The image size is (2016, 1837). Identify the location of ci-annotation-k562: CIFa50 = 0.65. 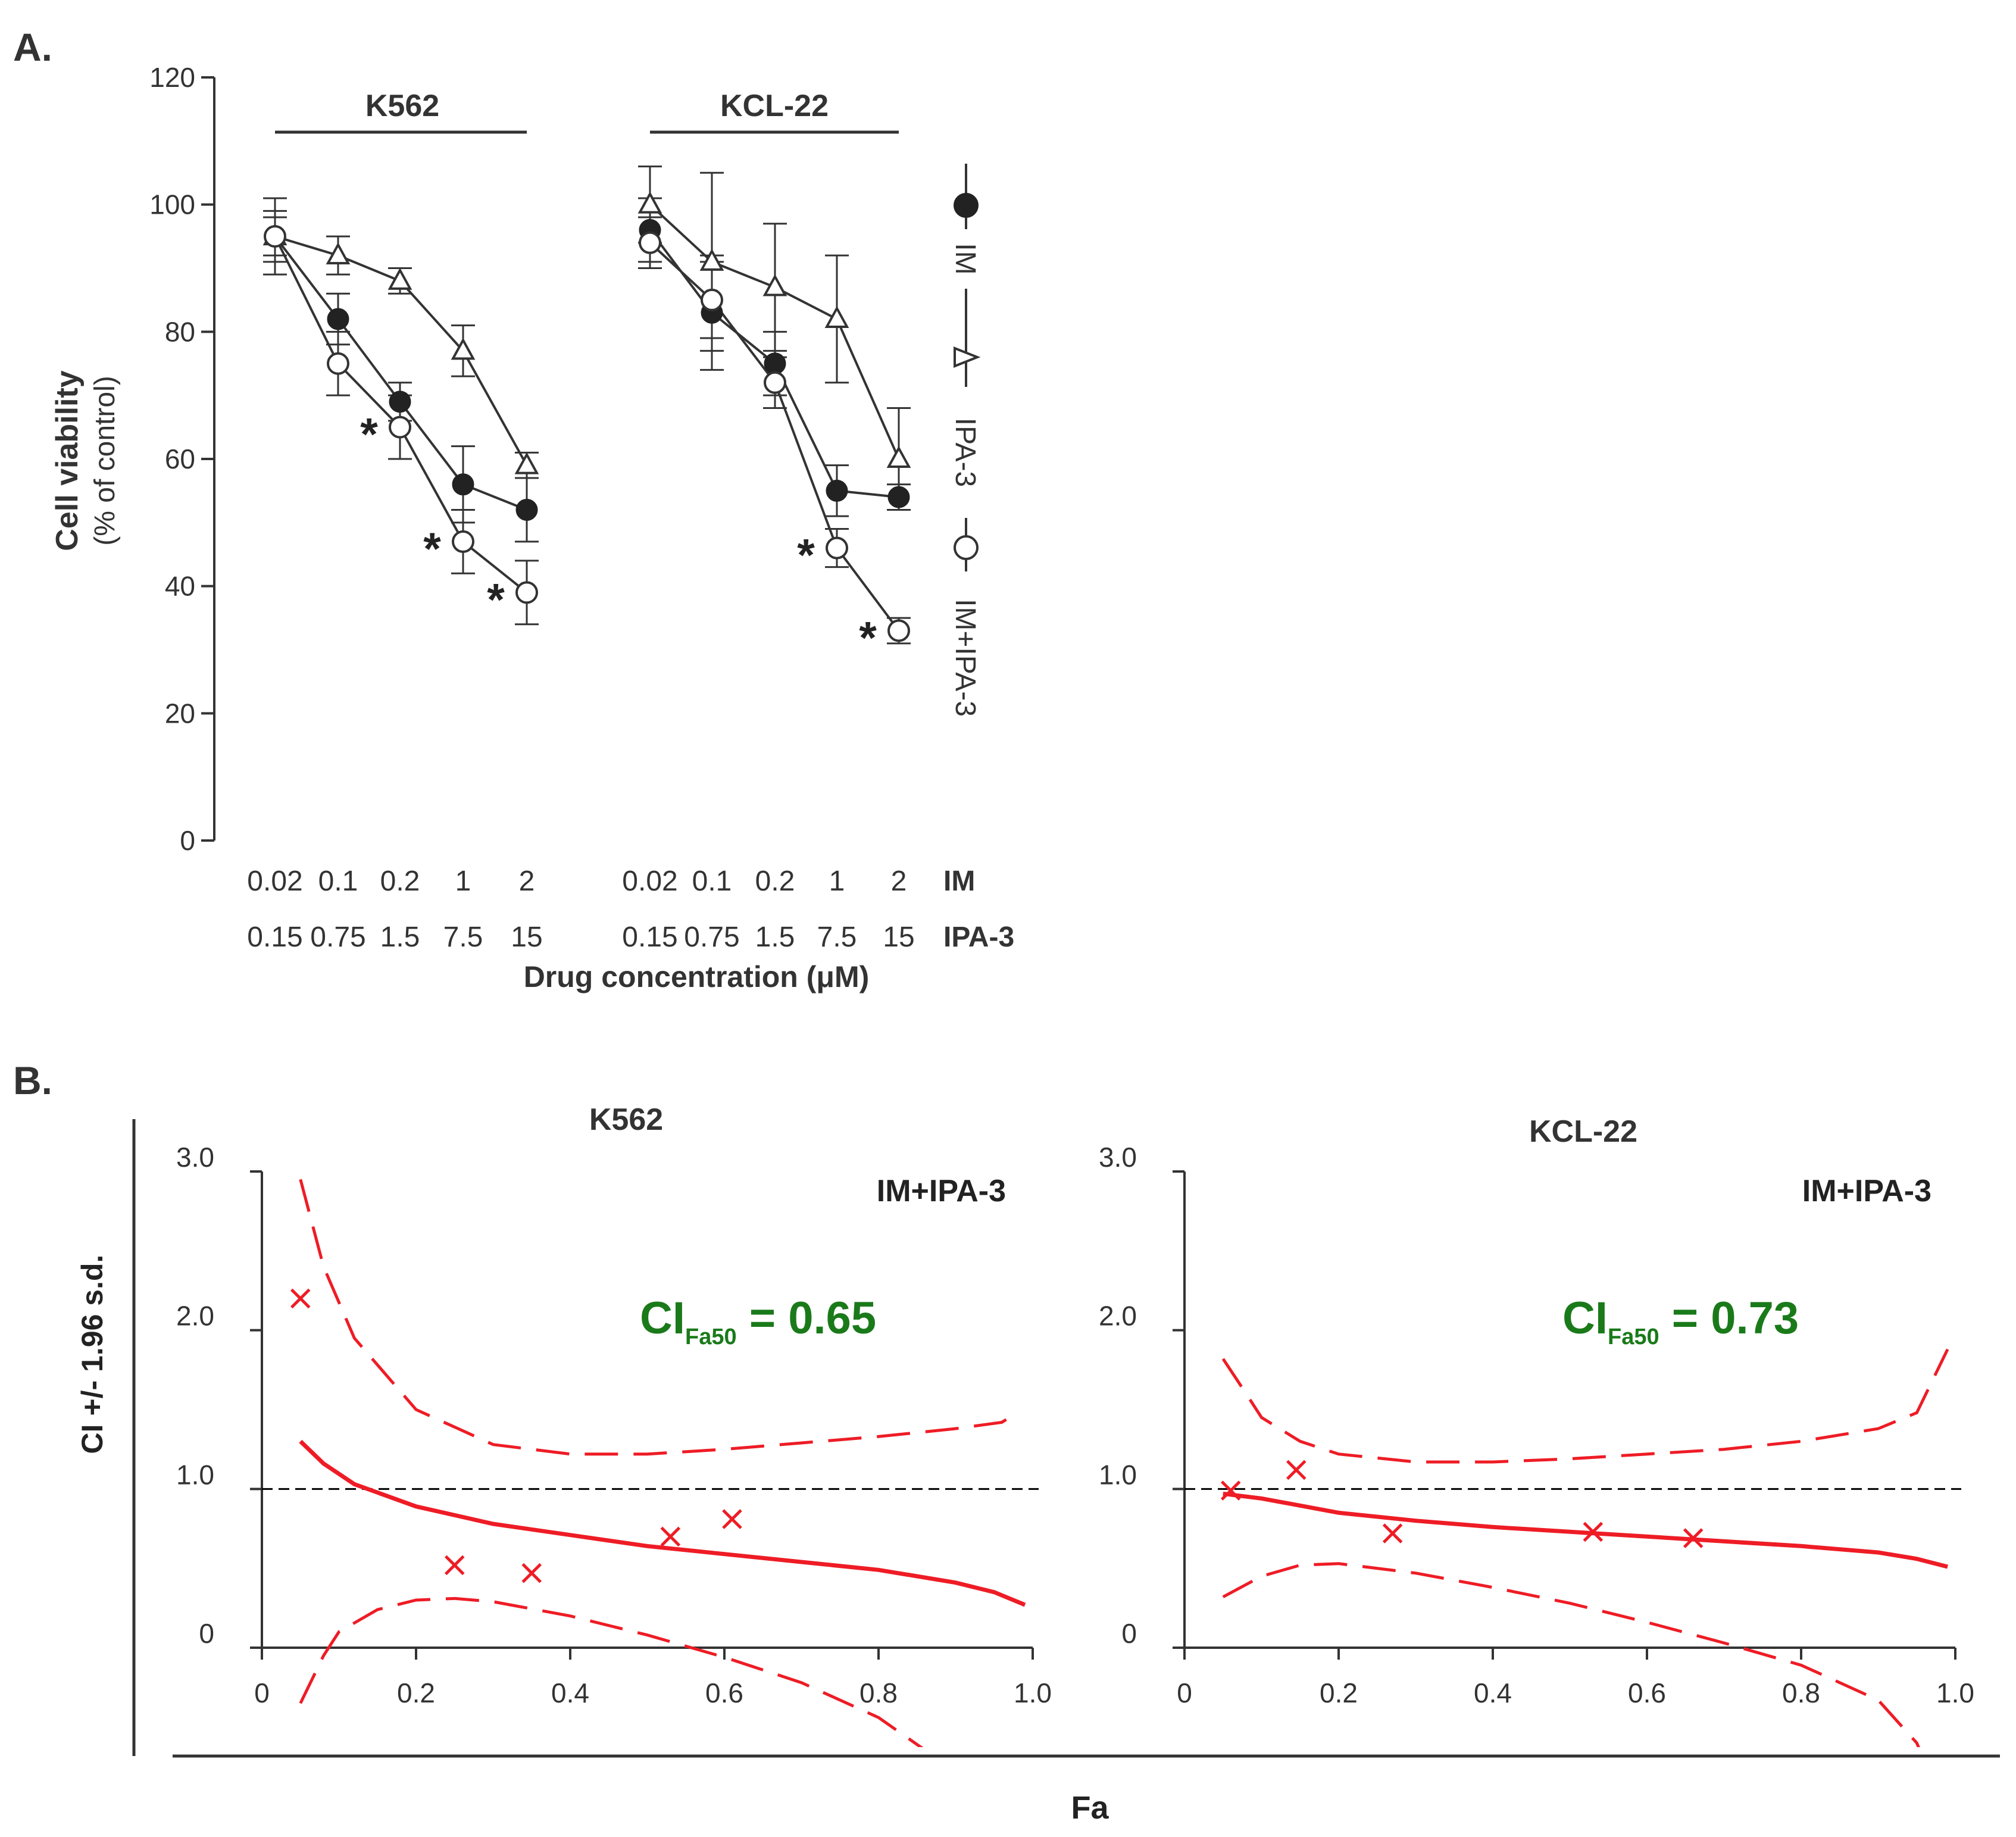
(758, 1321).